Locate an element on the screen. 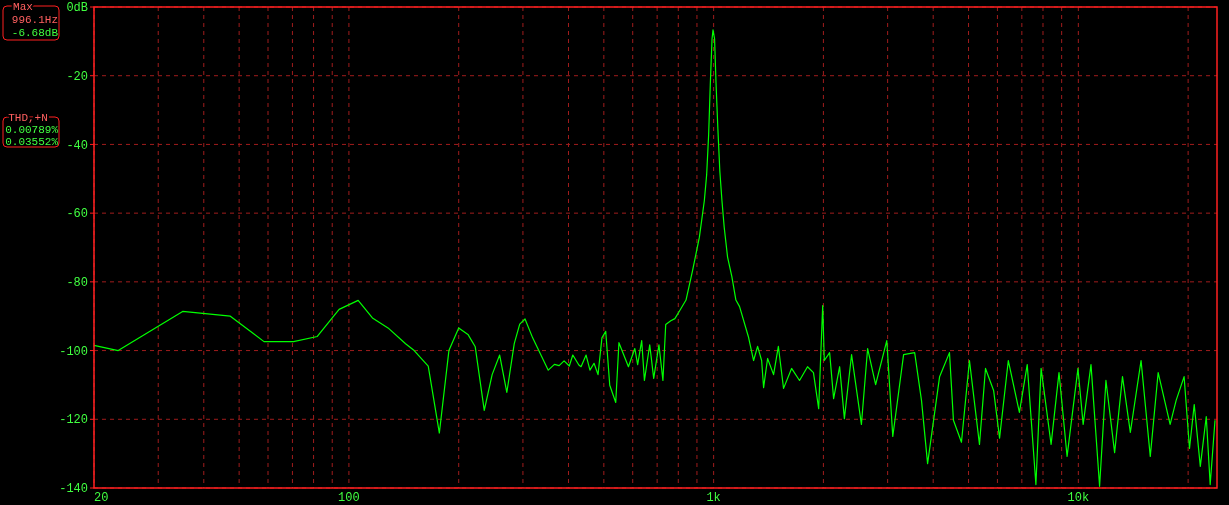 This screenshot has width=1229, height=505. text: THD,+N is located at coordinates (28, 118).